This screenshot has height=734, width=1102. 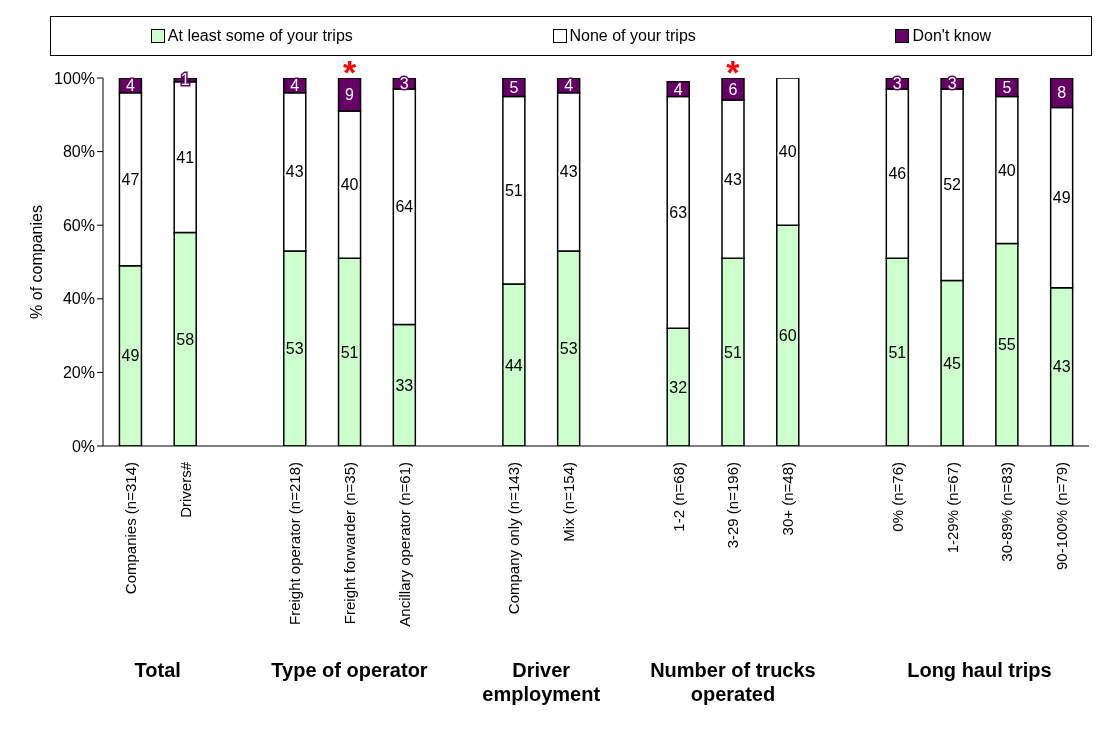 I want to click on text: Long haul trips, so click(x=979, y=670).